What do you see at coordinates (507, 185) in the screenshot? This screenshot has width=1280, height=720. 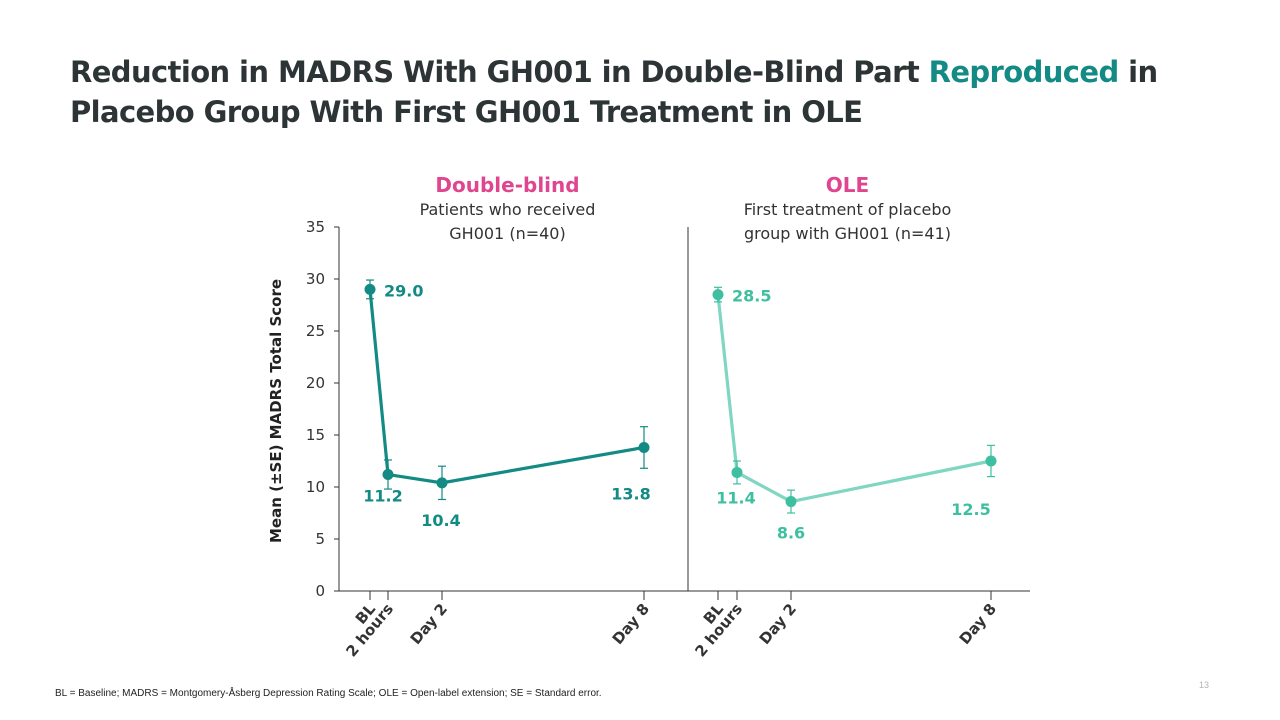 I see `panel-title: Double-blind` at bounding box center [507, 185].